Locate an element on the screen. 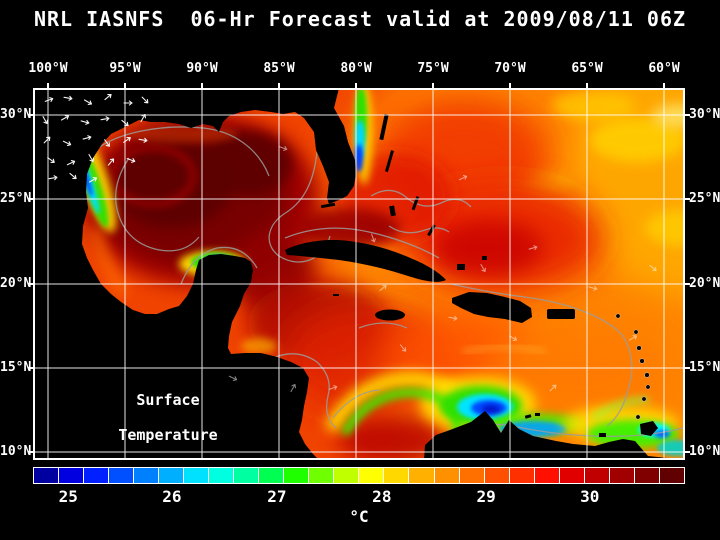 This screenshot has height=540, width=720. lon-tick-label: 95°W is located at coordinates (125, 68).